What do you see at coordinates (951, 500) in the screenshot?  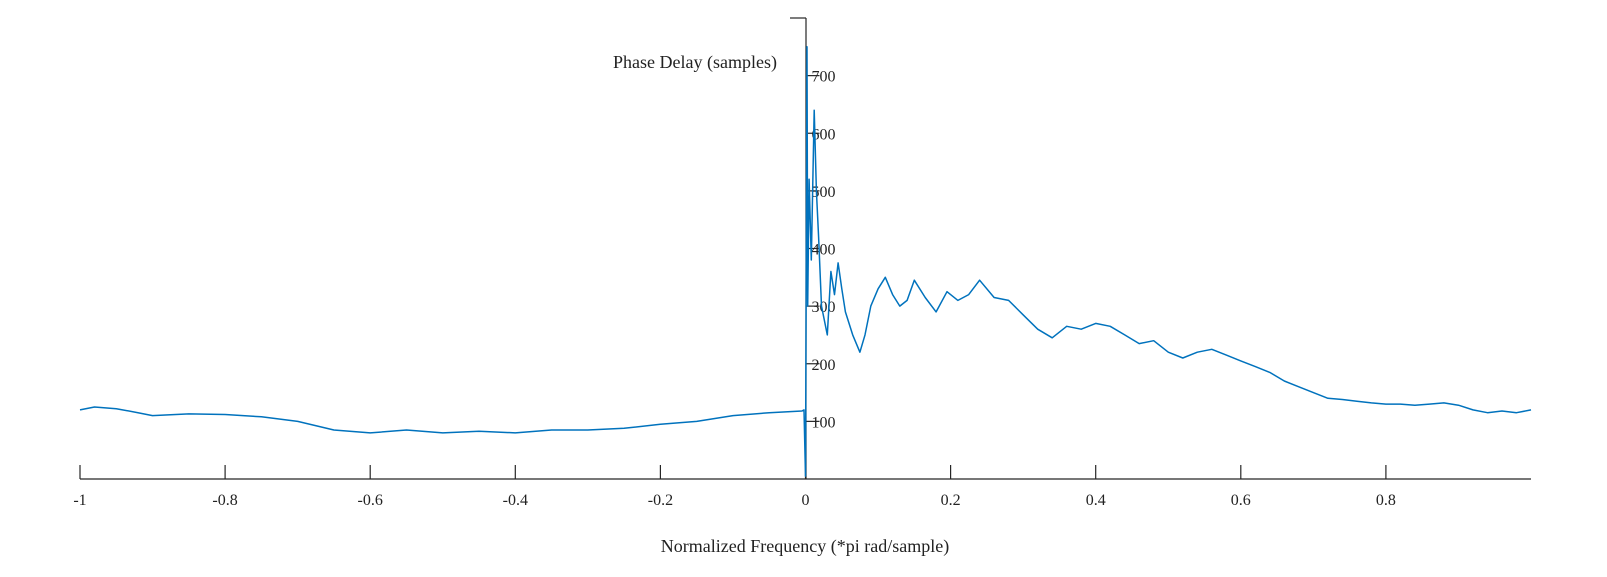 I see `x-tick-label: 0.2` at bounding box center [951, 500].